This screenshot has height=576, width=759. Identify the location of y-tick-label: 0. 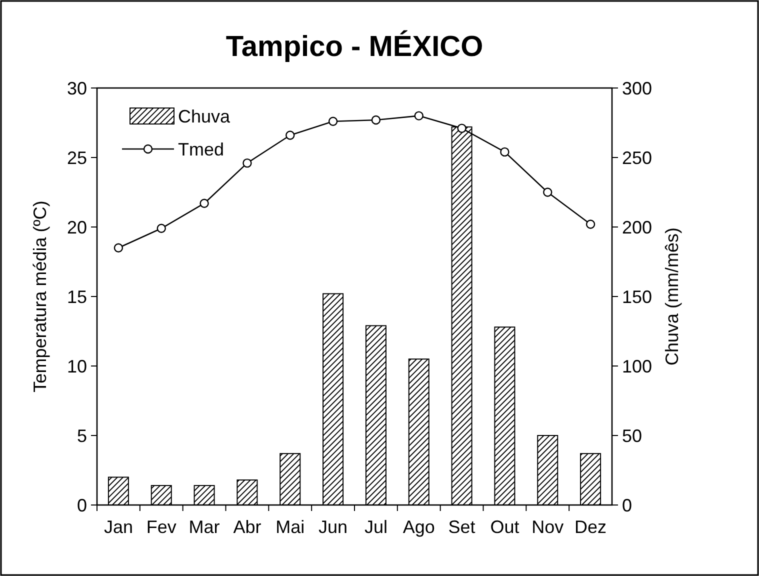
(81, 505).